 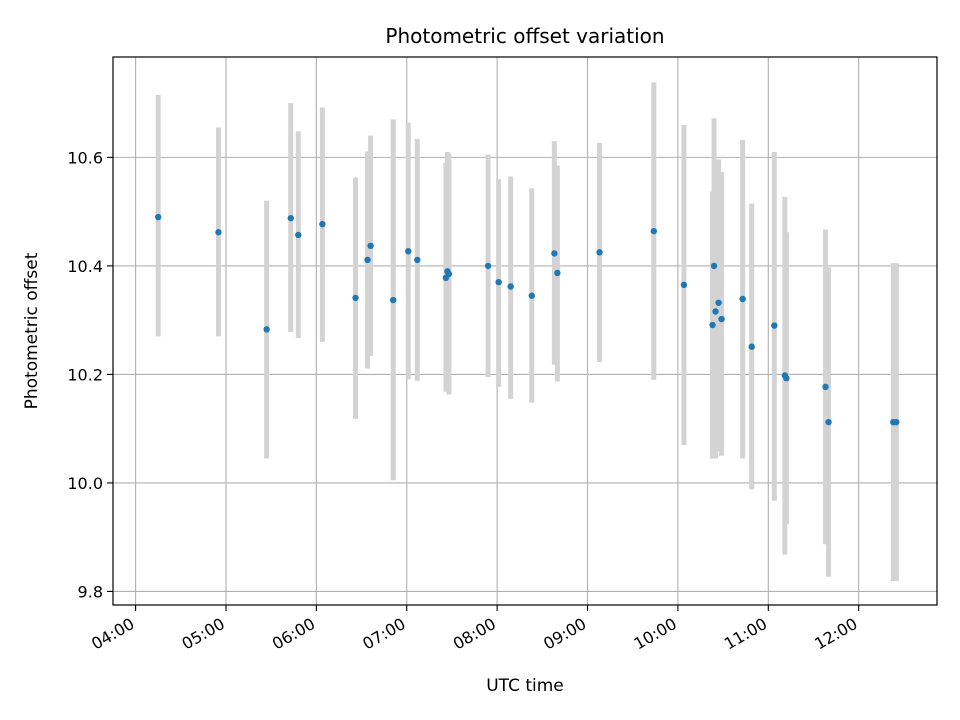 I want to click on y-tick-label: 10.4, so click(x=85, y=266).